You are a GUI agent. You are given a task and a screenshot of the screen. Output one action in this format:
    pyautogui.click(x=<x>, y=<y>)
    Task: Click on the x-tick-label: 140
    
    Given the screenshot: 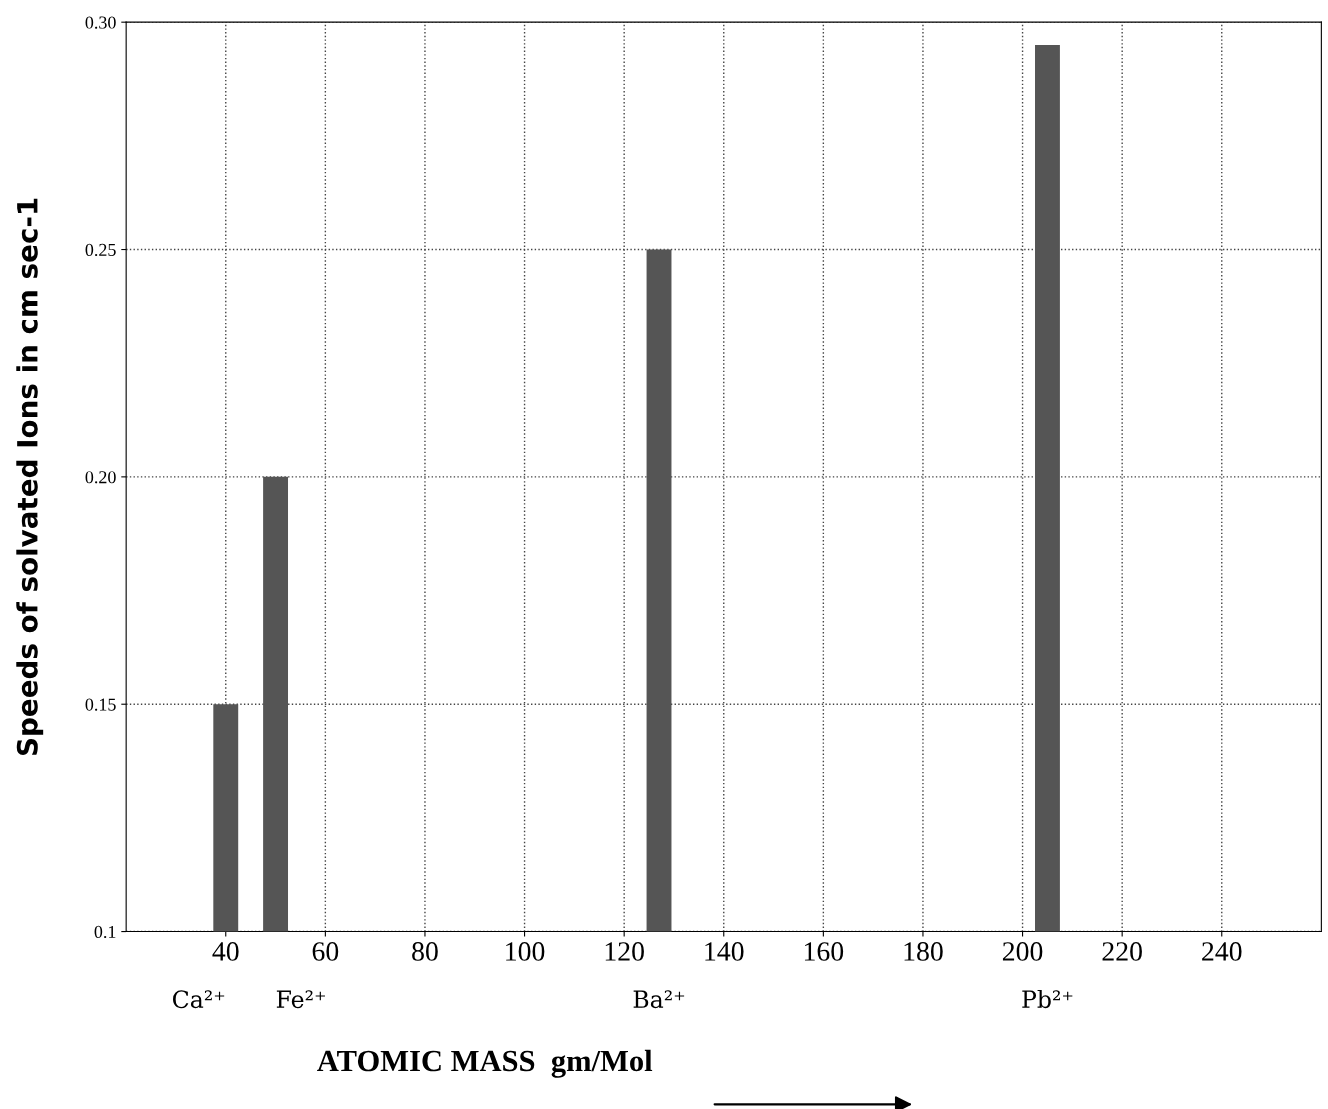 What is the action you would take?
    pyautogui.click(x=724, y=951)
    